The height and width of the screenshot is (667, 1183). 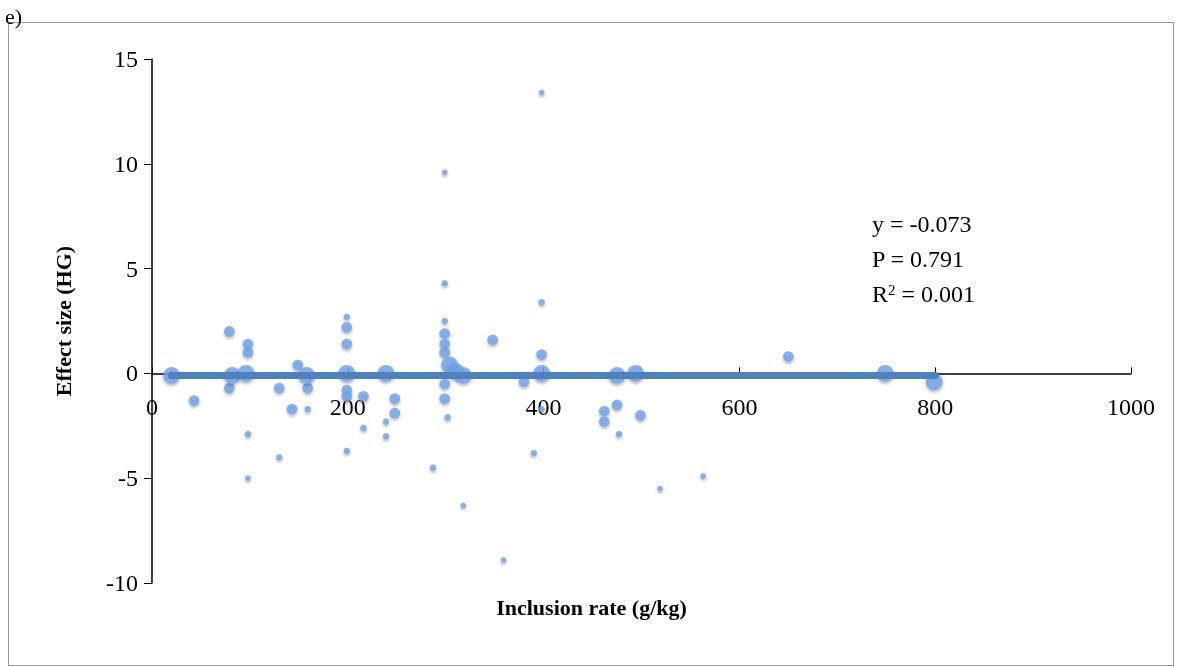 I want to click on y-tick-label: -10, so click(x=122, y=583).